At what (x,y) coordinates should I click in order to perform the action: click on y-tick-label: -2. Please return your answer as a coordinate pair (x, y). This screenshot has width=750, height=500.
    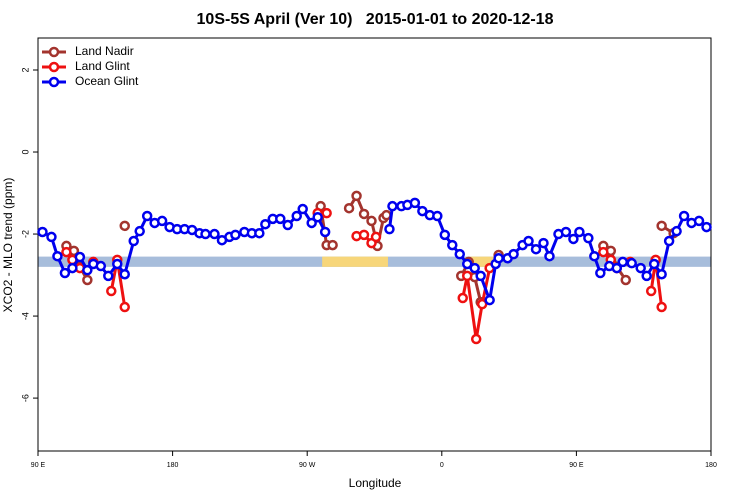
    Looking at the image, I should click on (25, 234).